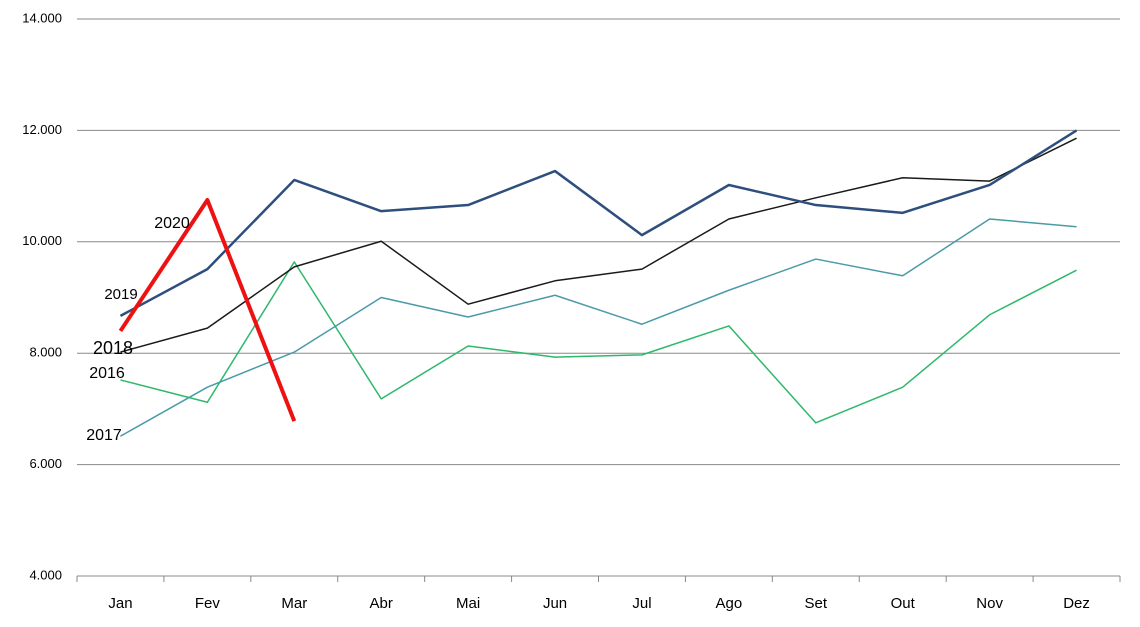 The height and width of the screenshot is (627, 1140). Describe the element at coordinates (903, 603) in the screenshot. I see `x-tick-label: Out` at that location.